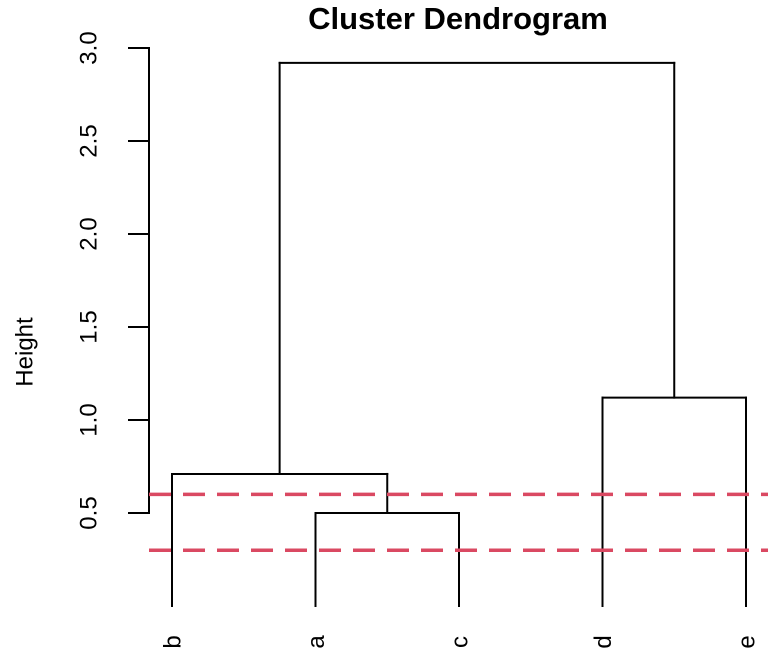 The height and width of the screenshot is (672, 768). What do you see at coordinates (172, 641) in the screenshot?
I see `leaf-label: b` at bounding box center [172, 641].